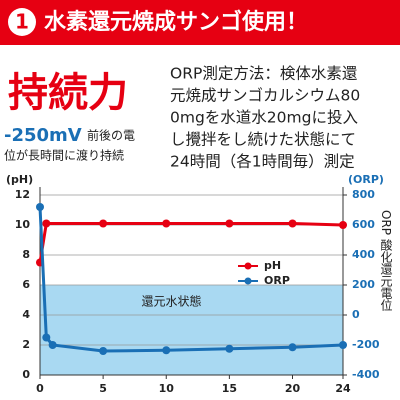 The image size is (400, 400). Describe the element at coordinates (265, 95) in the screenshot. I see `method-line: 元焼成サンゴカルシウム80` at that location.